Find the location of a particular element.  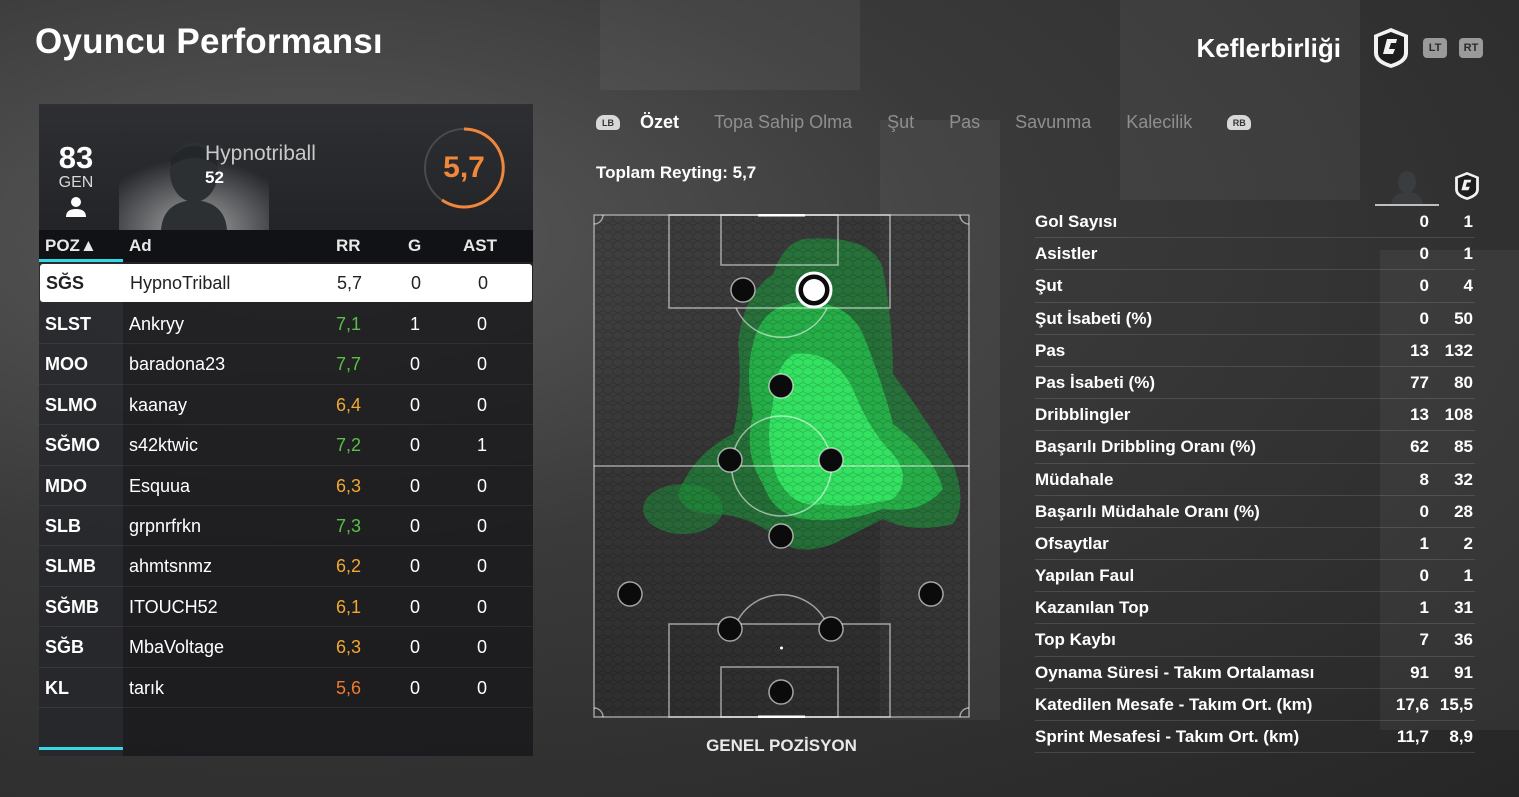

table-row: MDO Esquua 6,3 0 0 is located at coordinates (286, 486).